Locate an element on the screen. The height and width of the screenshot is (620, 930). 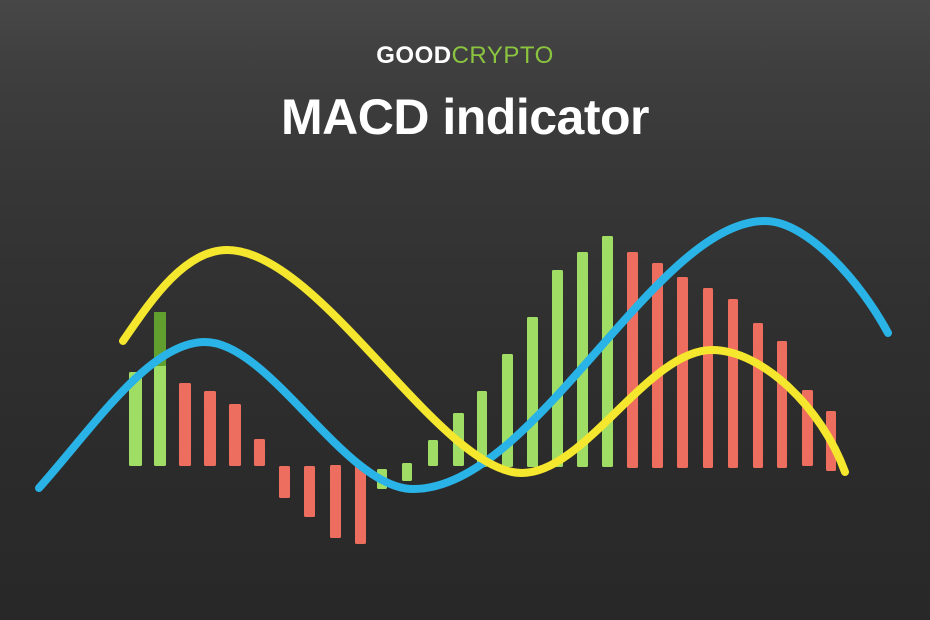
goodcrypto-logo: GOODCRYPTO is located at coordinates (465, 56).